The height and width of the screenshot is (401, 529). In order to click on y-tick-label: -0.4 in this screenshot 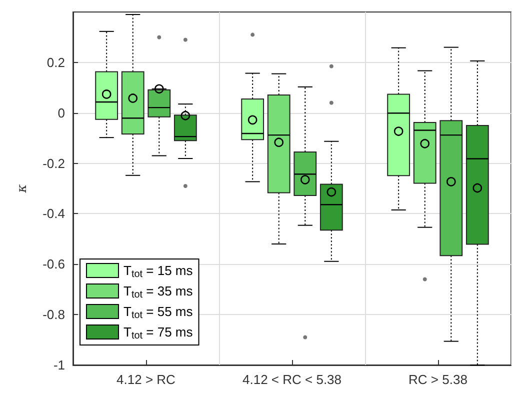, I will do `click(53, 214)`.